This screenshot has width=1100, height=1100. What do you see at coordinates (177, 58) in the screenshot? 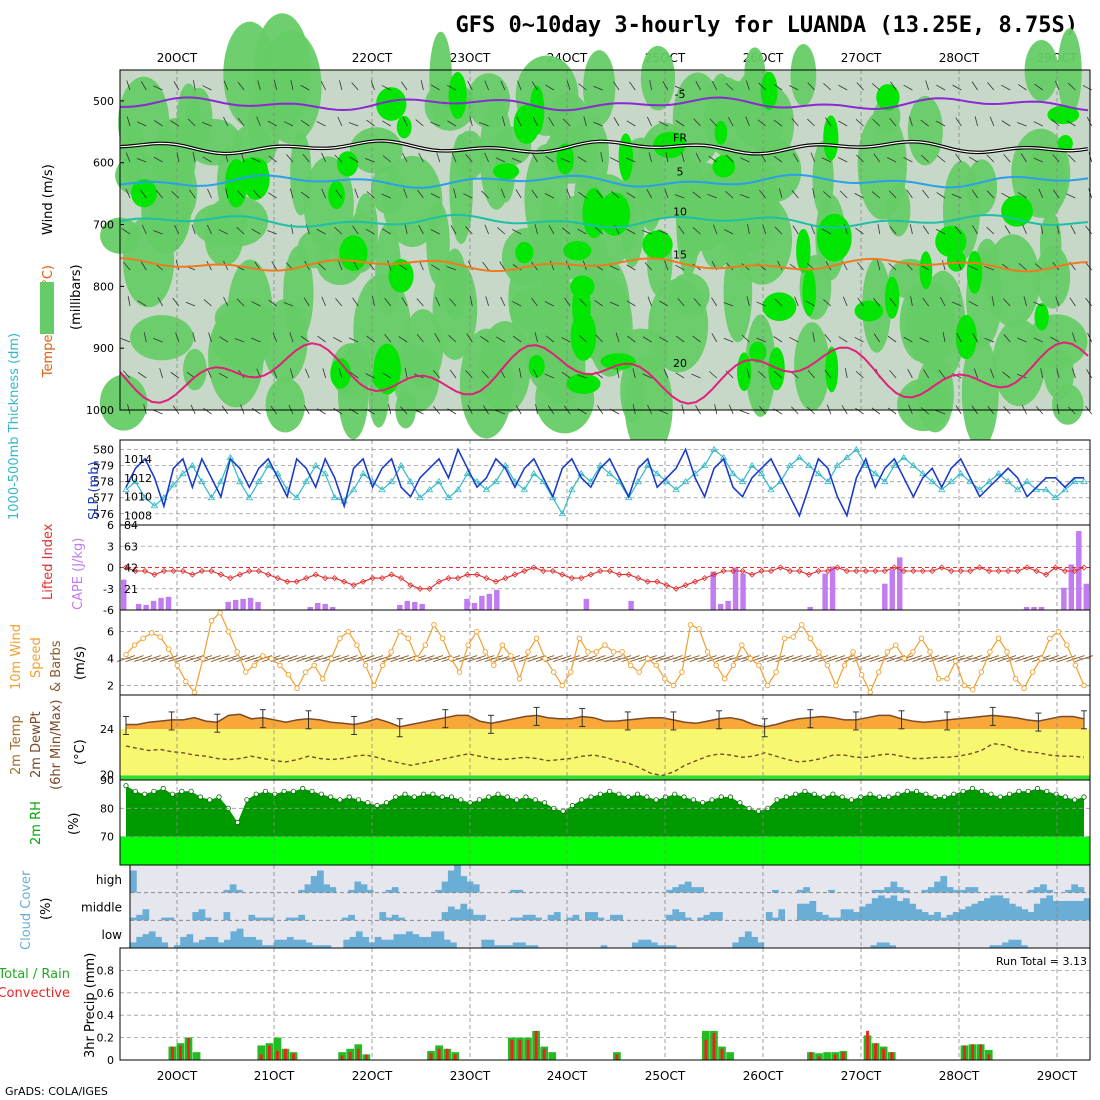
I see `top-date-label: 20OCT` at bounding box center [177, 58].